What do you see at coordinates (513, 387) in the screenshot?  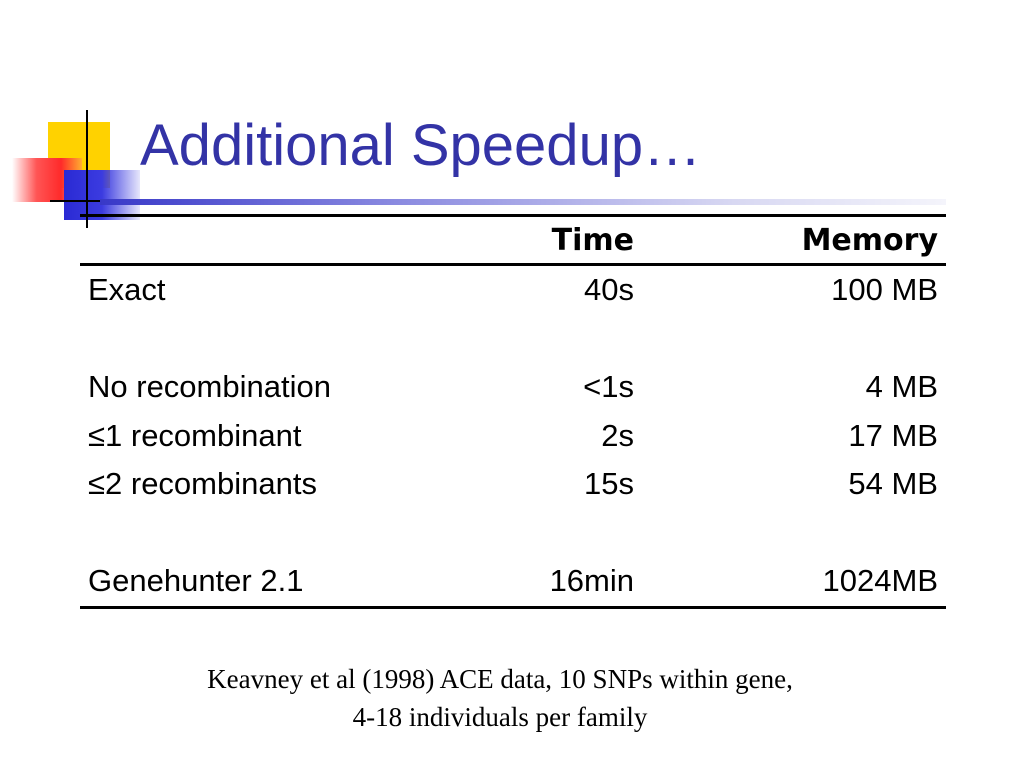 I see `table-row: No recombination <1s 4 MB` at bounding box center [513, 387].